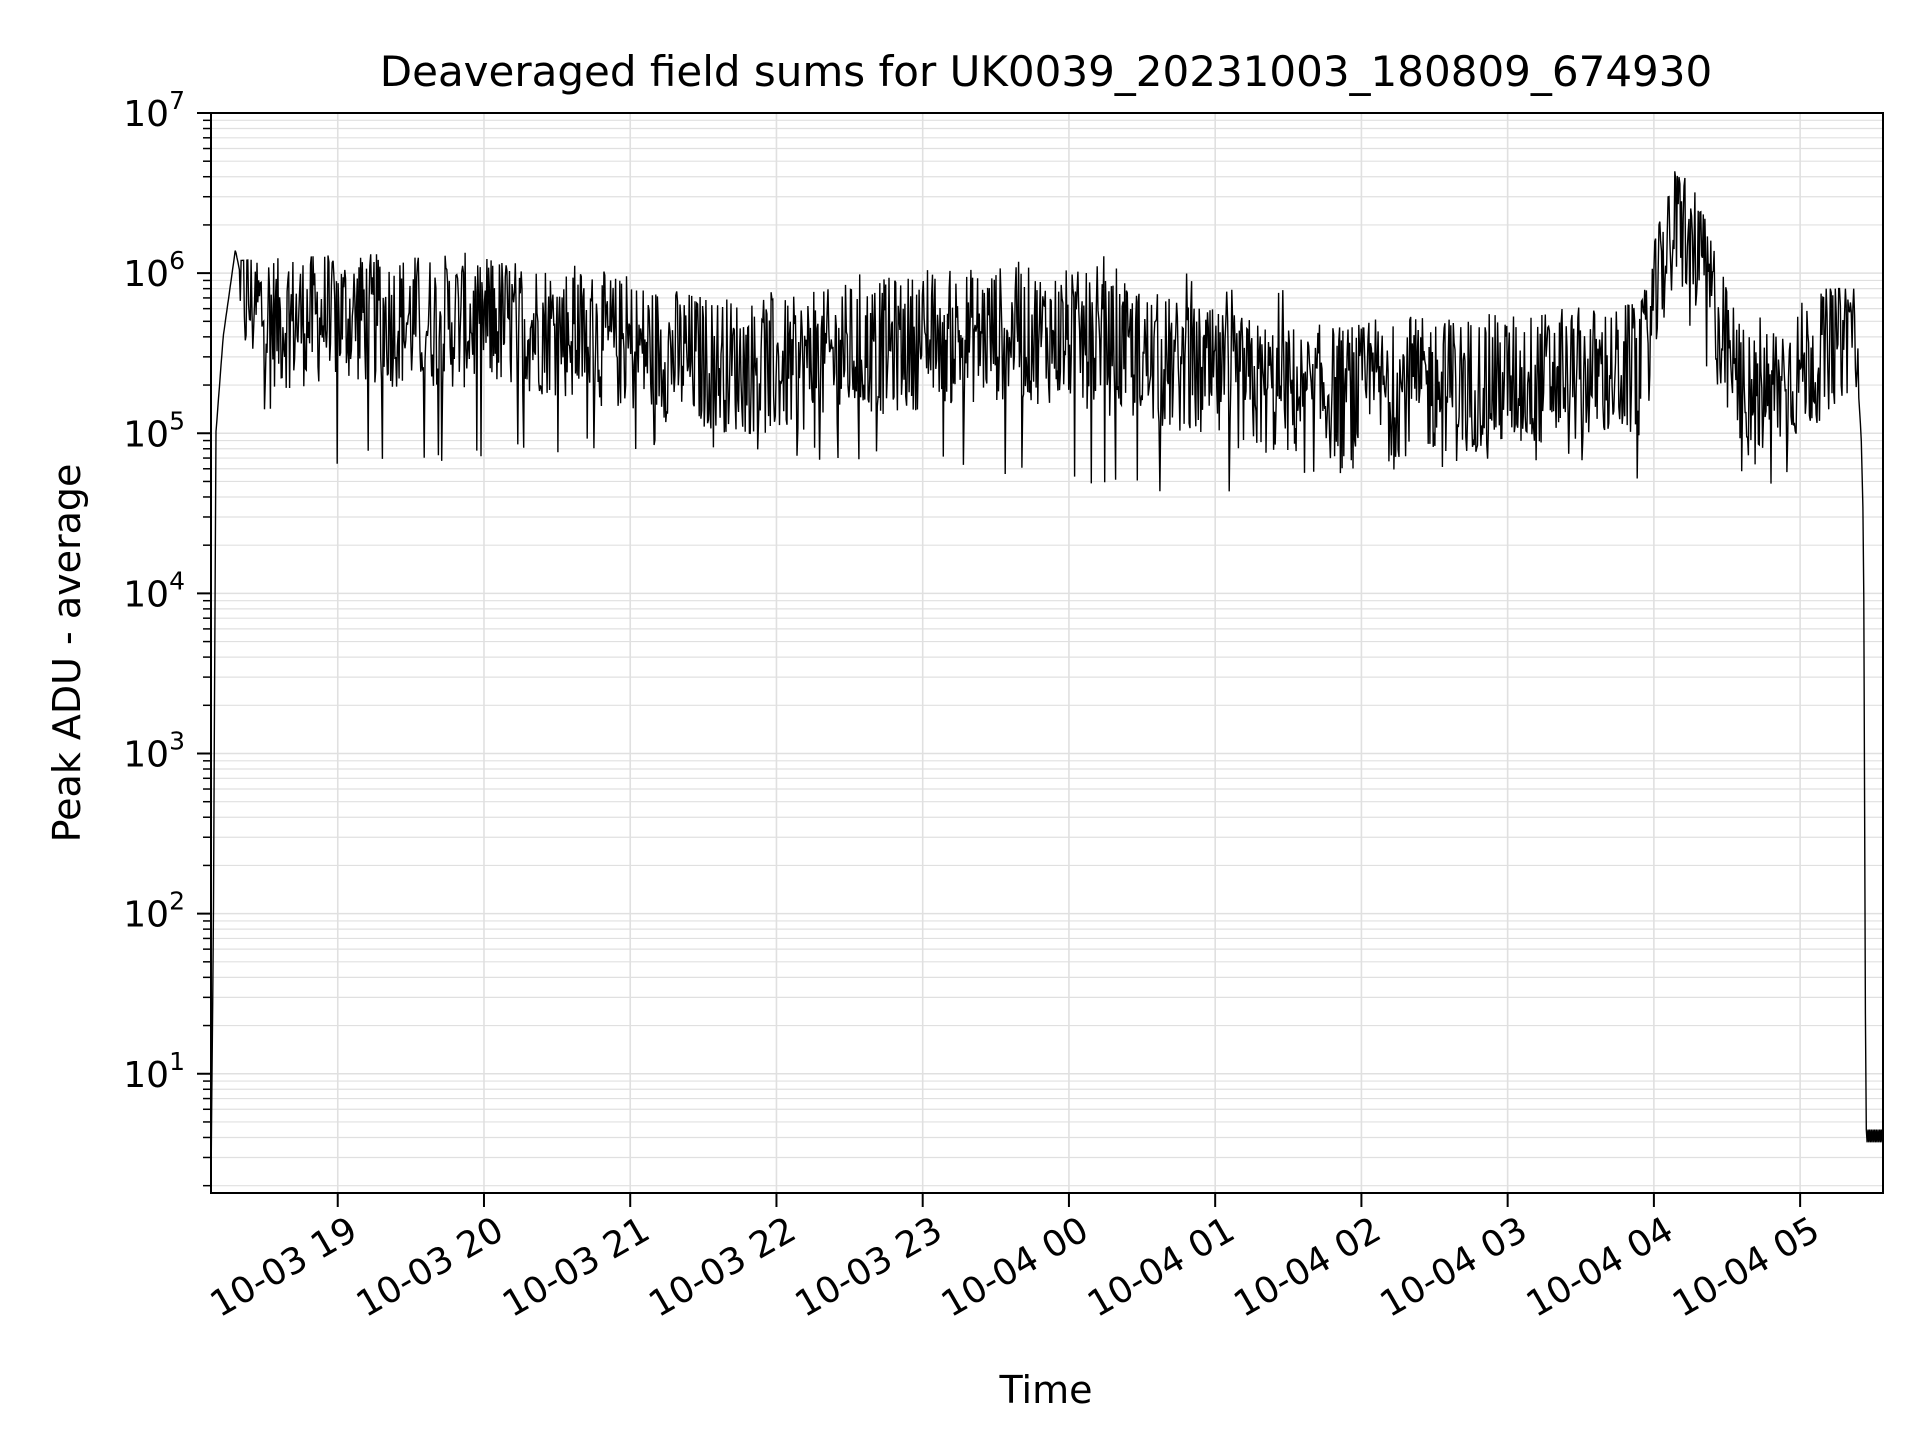 The width and height of the screenshot is (1920, 1440). What do you see at coordinates (154, 911) in the screenshot?
I see `y-tick-label: 10²` at bounding box center [154, 911].